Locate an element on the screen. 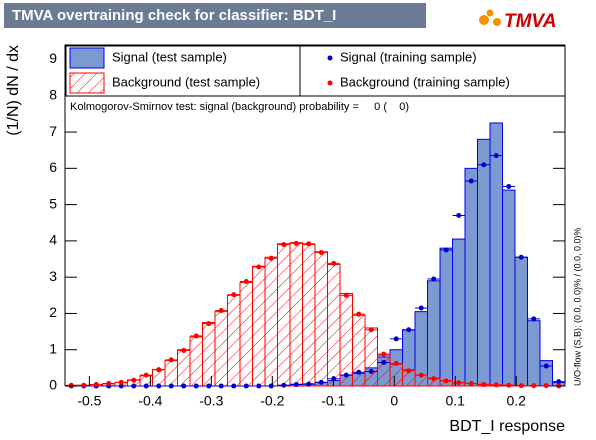 The height and width of the screenshot is (440, 596). y-tick-label: 2 is located at coordinates (53, 312).